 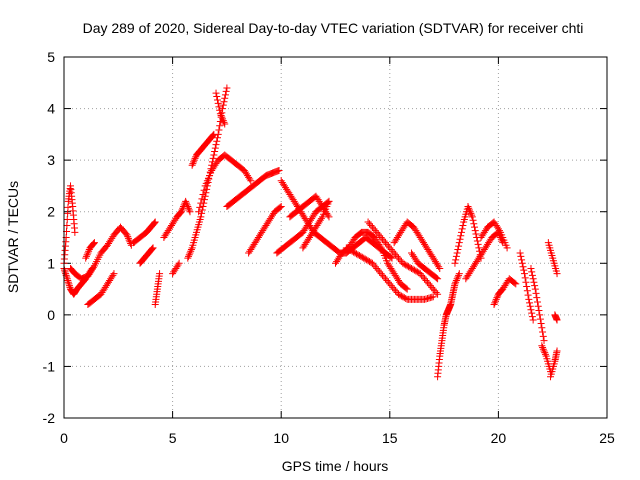 What do you see at coordinates (425, 266) in the screenshot?
I see `series-t25` at bounding box center [425, 266].